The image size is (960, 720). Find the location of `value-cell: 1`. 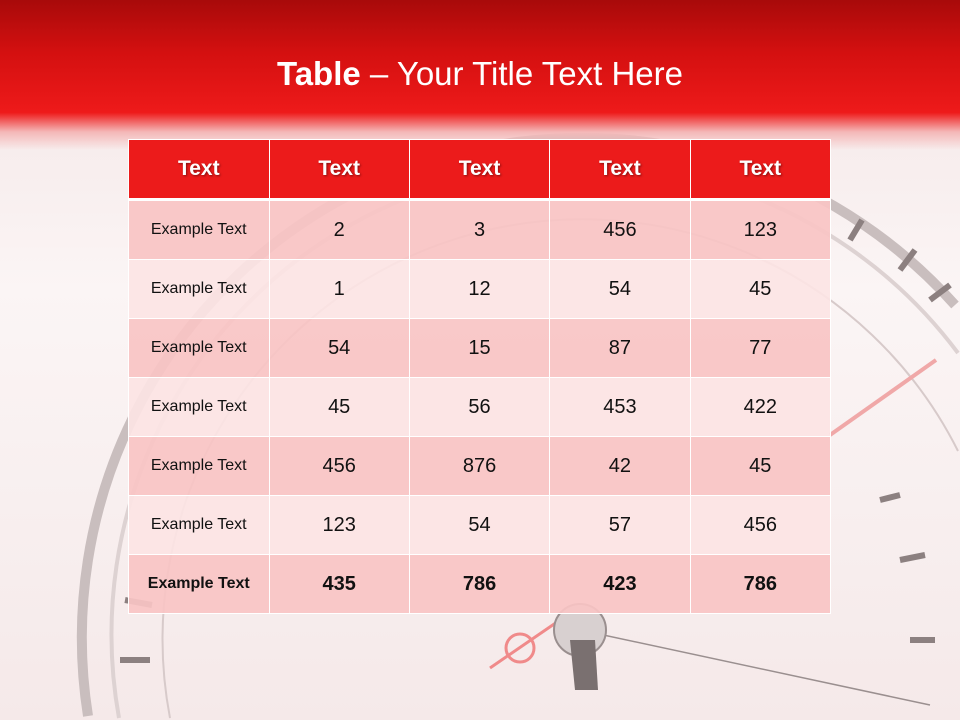

value-cell: 1 is located at coordinates (339, 289).